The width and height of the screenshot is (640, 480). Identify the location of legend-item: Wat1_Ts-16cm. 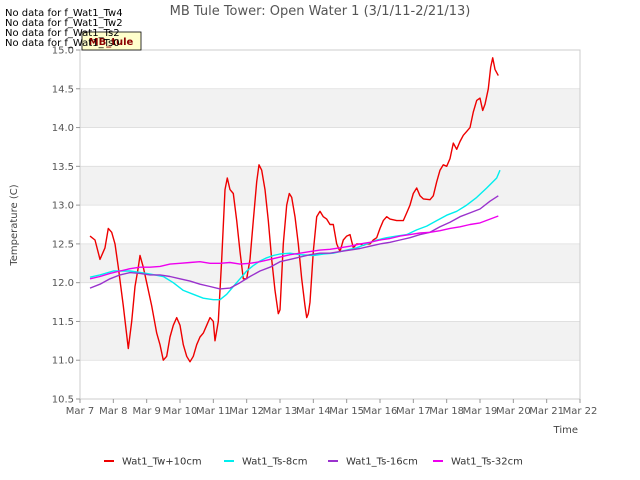
(373, 462).